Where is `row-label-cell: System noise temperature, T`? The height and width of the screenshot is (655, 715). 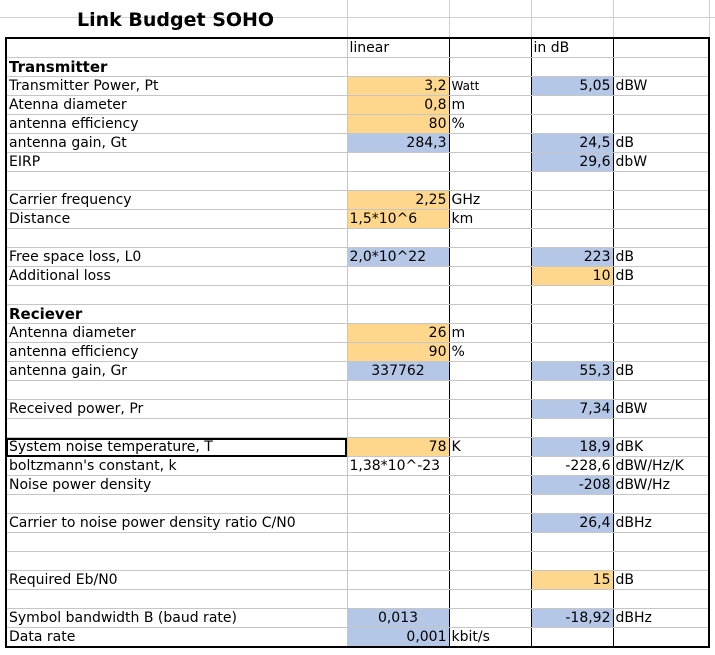 row-label-cell: System noise temperature, T is located at coordinates (177, 447).